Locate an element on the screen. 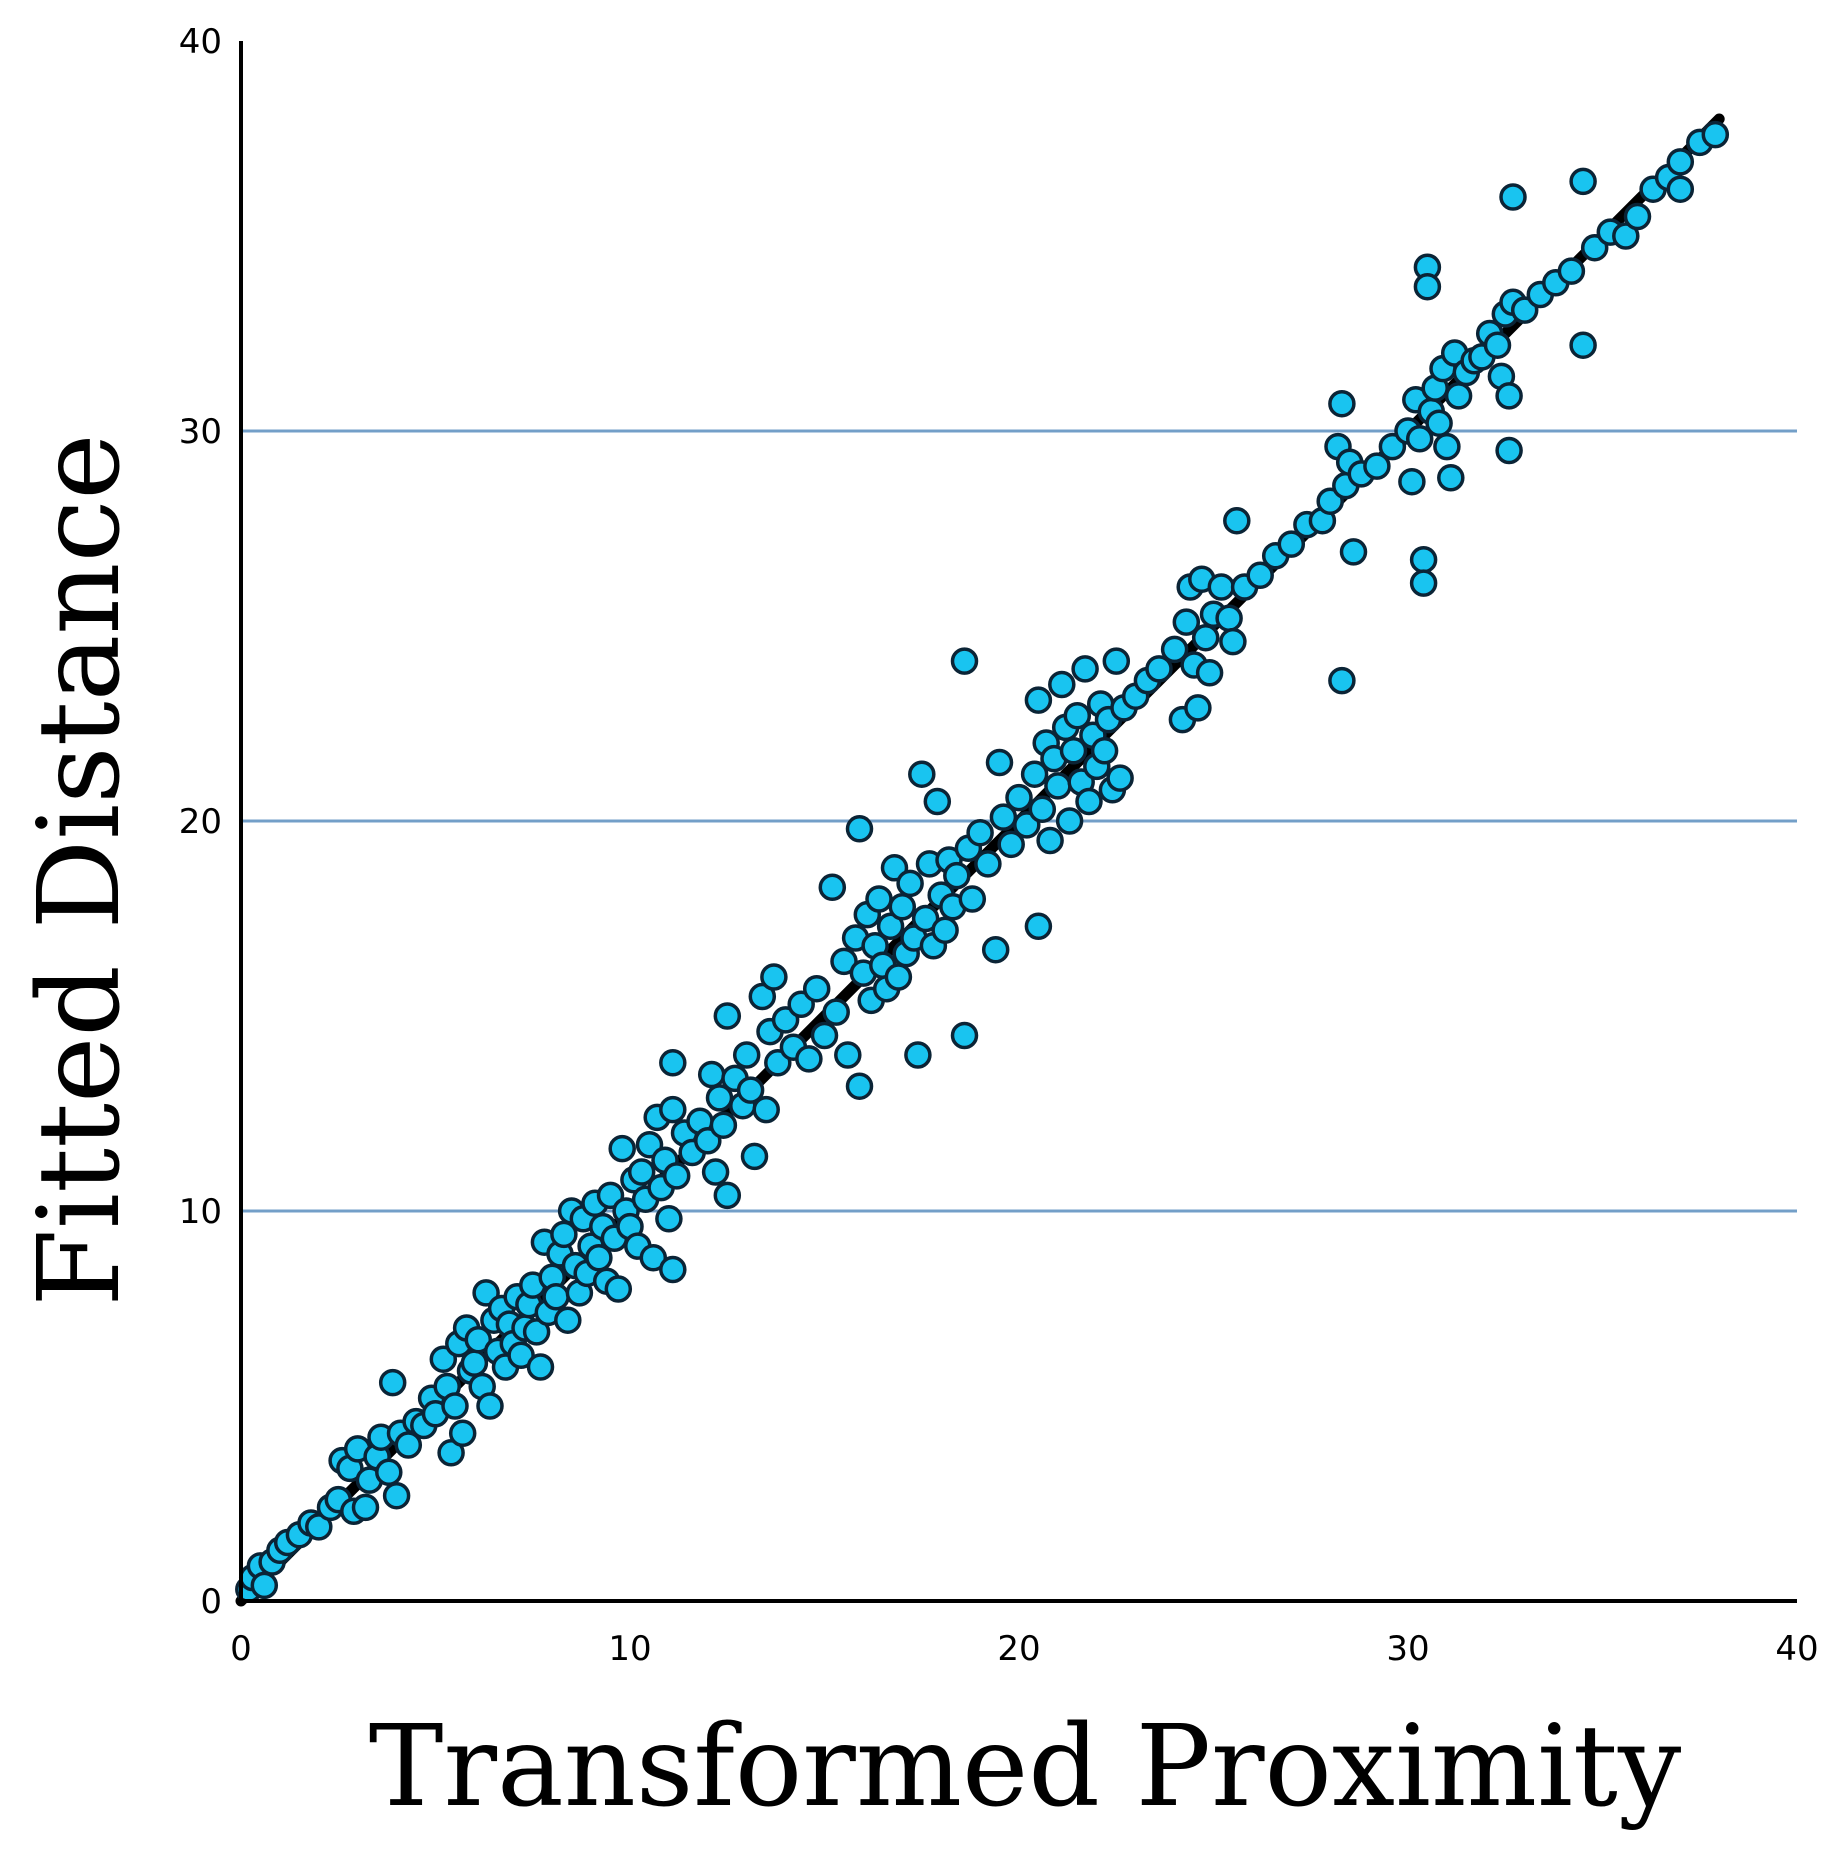 This screenshot has height=1868, width=1842. x-tick-label: 30 is located at coordinates (1407, 1649).